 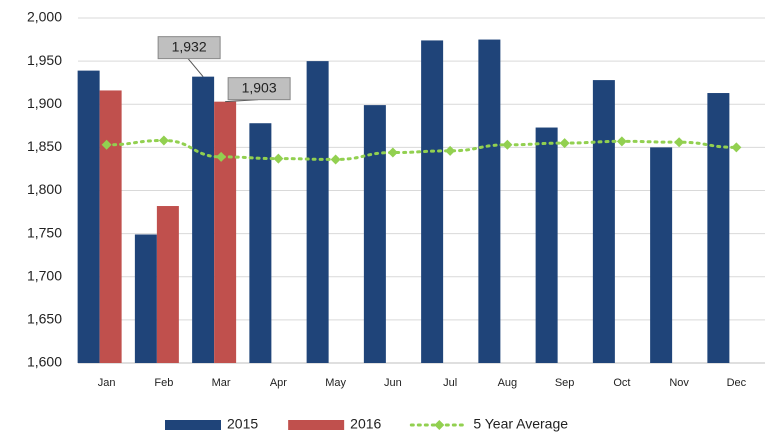 What do you see at coordinates (44, 17) in the screenshot?
I see `y-tick-label: 2,000` at bounding box center [44, 17].